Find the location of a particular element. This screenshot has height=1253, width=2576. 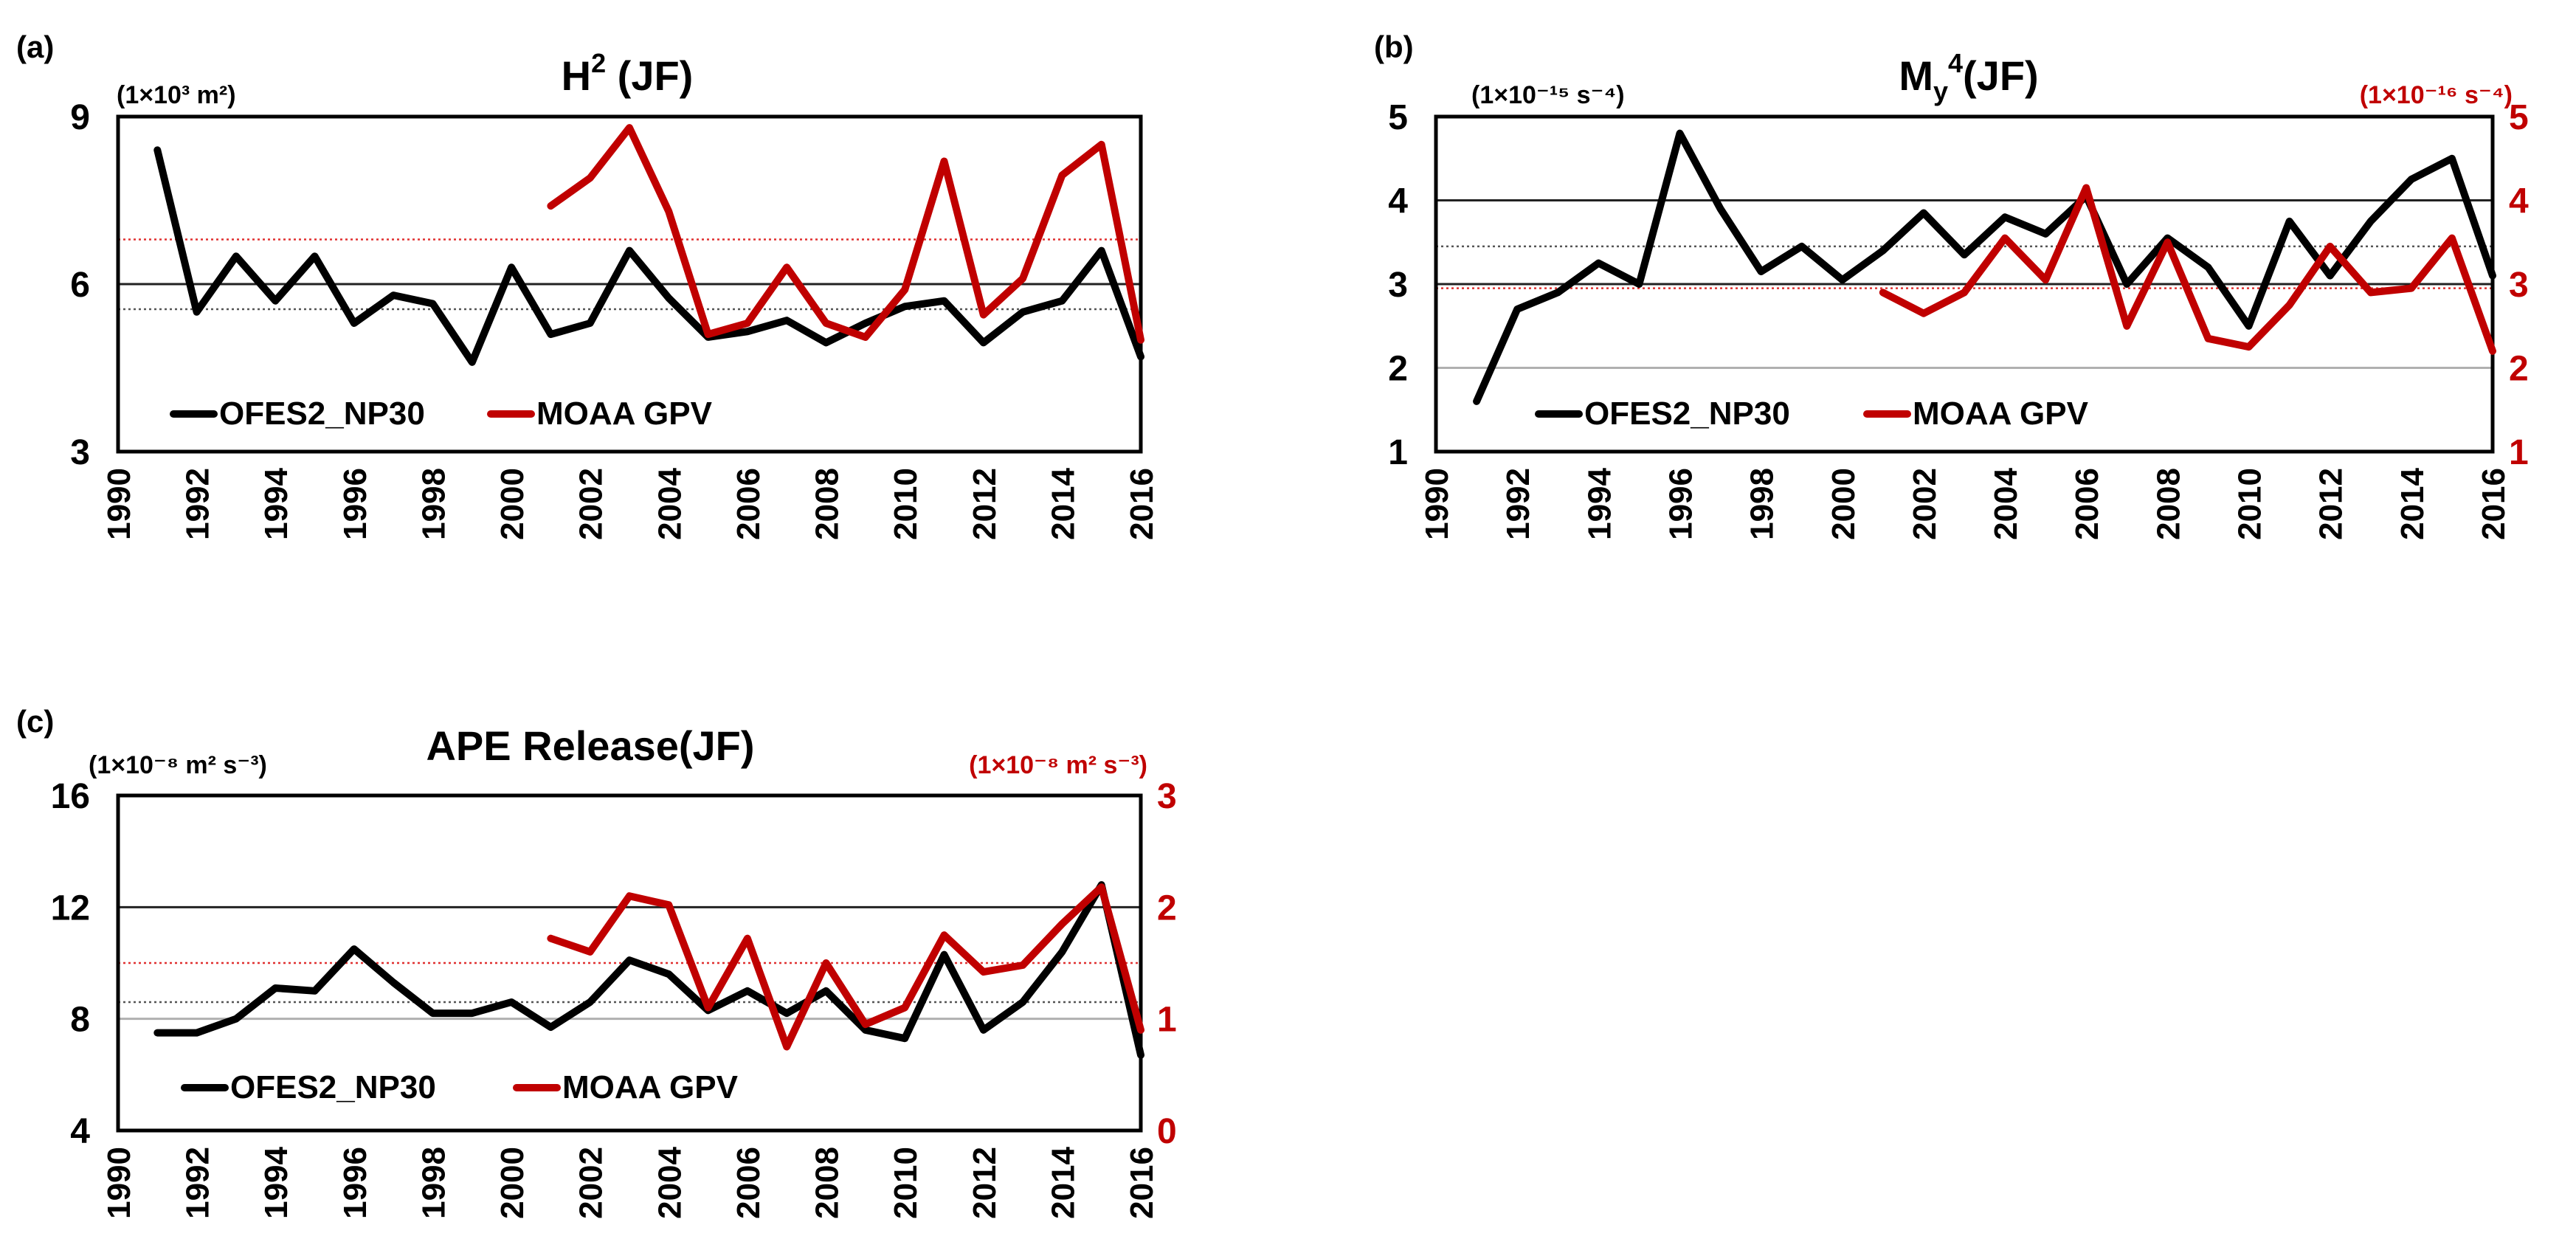

title-main: APE Release(JF) is located at coordinates (590, 746).